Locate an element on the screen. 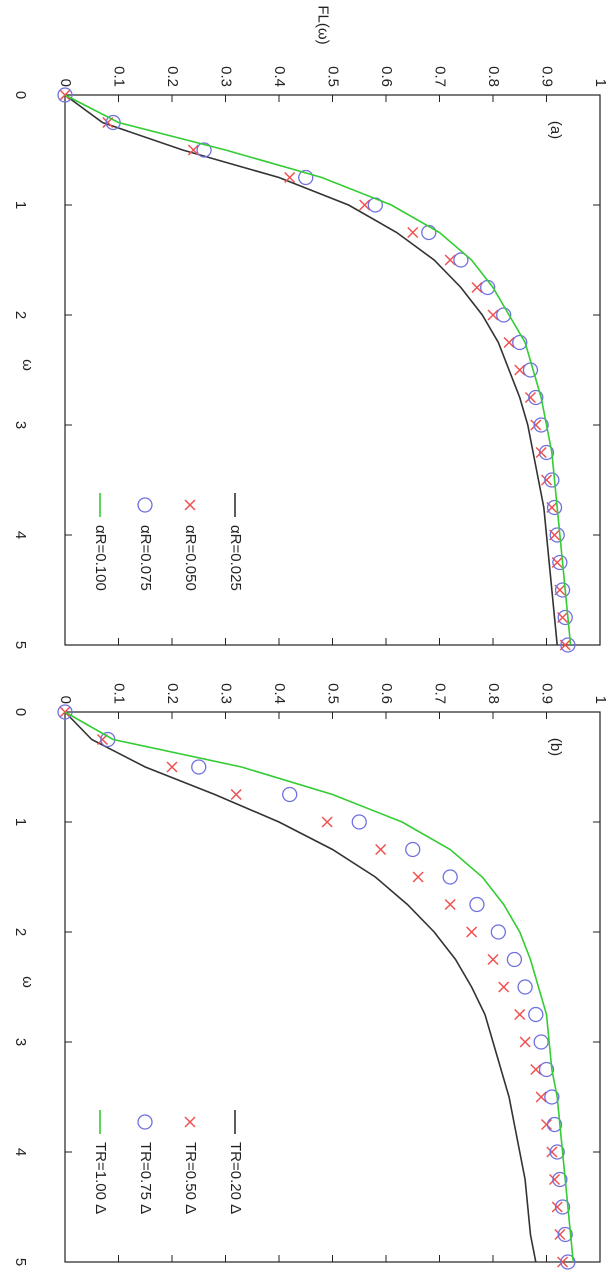  legend-label: αR=0.025 is located at coordinates (235, 558).